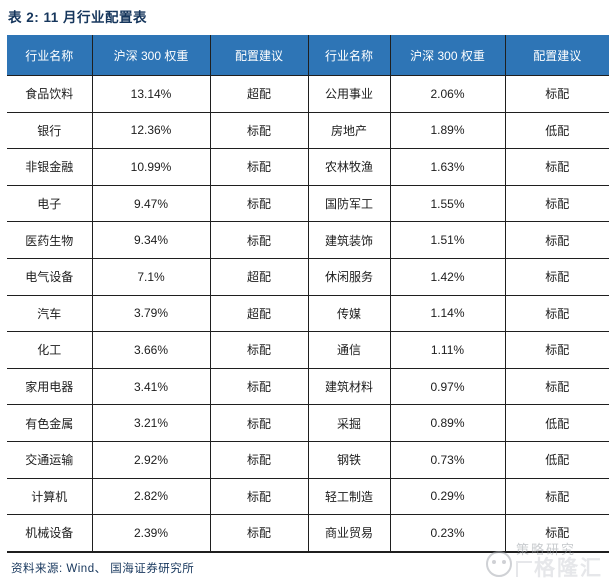 The height and width of the screenshot is (583, 616). What do you see at coordinates (348, 423) in the screenshot?
I see `industry-name-cell: 采掘` at bounding box center [348, 423].